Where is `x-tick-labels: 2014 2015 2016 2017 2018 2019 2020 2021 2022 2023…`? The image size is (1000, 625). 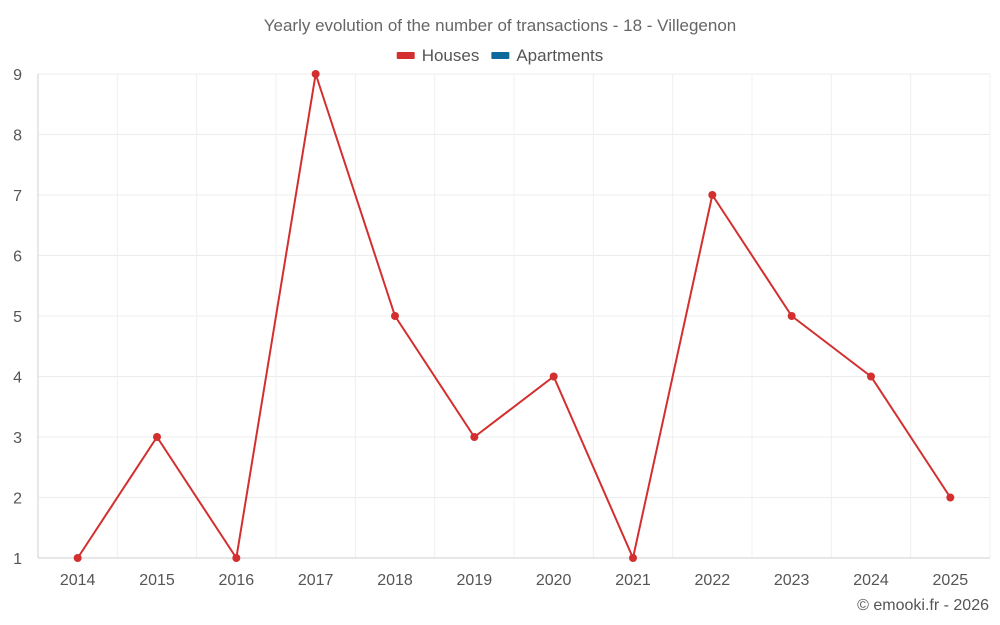
x-tick-labels: 2014 2015 2016 2017 2018 2019 2020 2021 2022 2023… is located at coordinates (514, 580).